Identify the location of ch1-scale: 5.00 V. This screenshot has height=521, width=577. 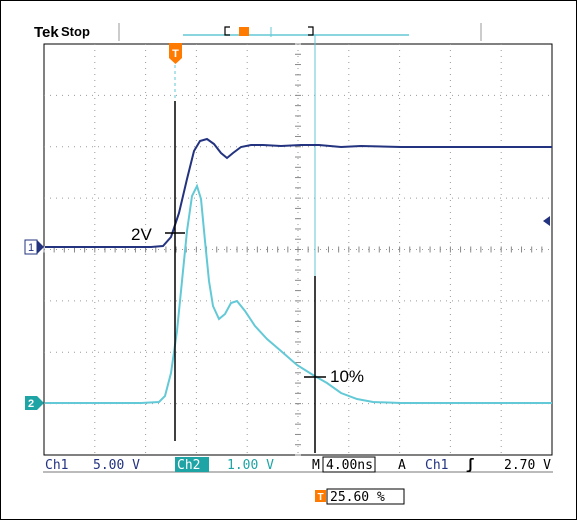
(116, 465).